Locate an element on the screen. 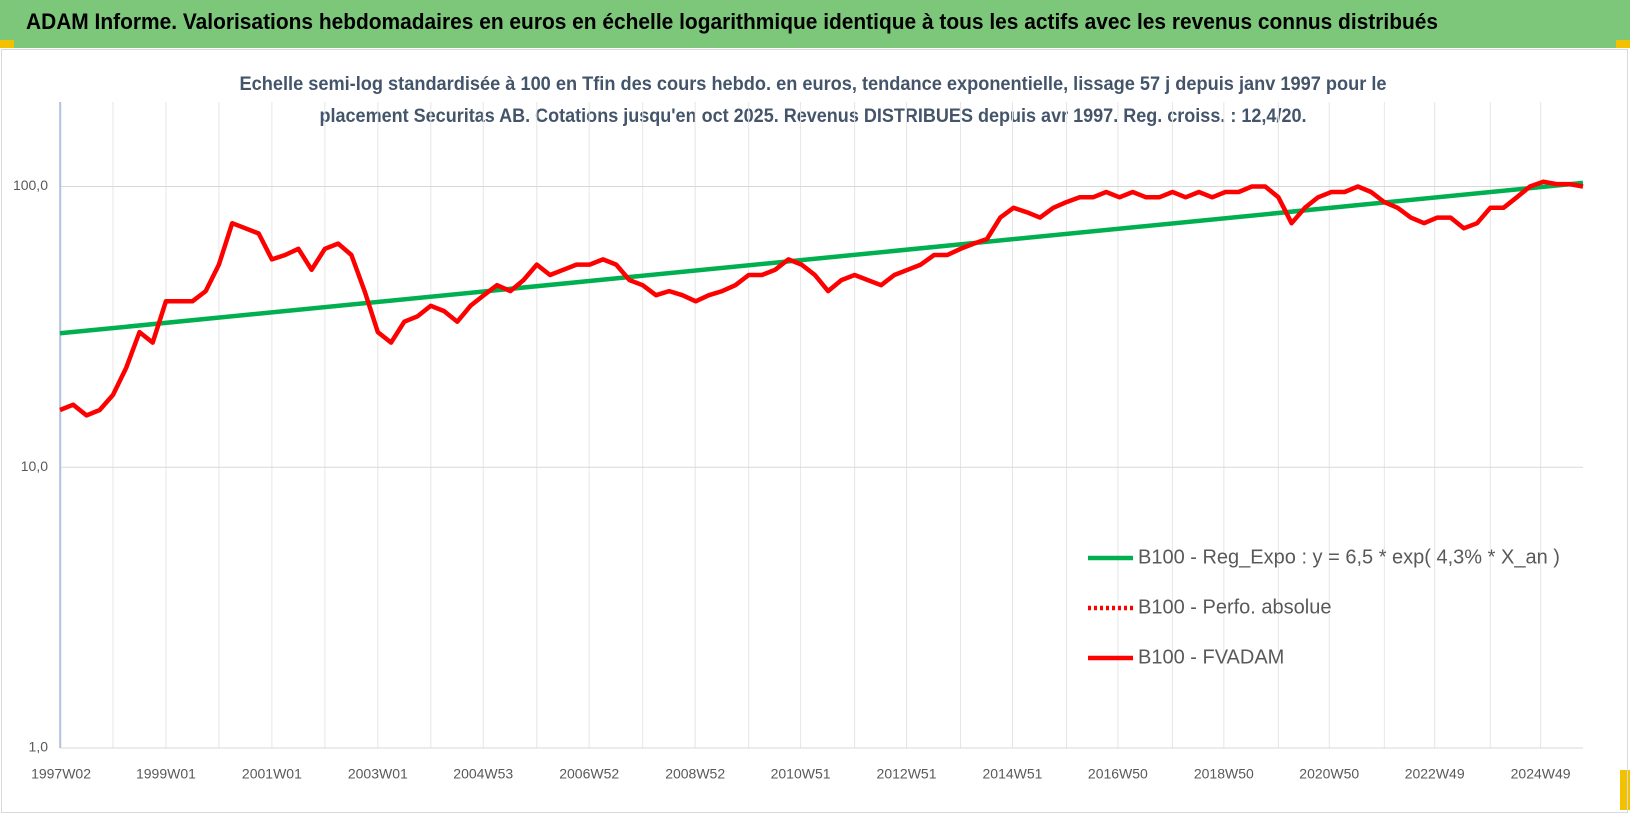  legend-label: B100 - Perfo. absolue is located at coordinates (1234, 607).